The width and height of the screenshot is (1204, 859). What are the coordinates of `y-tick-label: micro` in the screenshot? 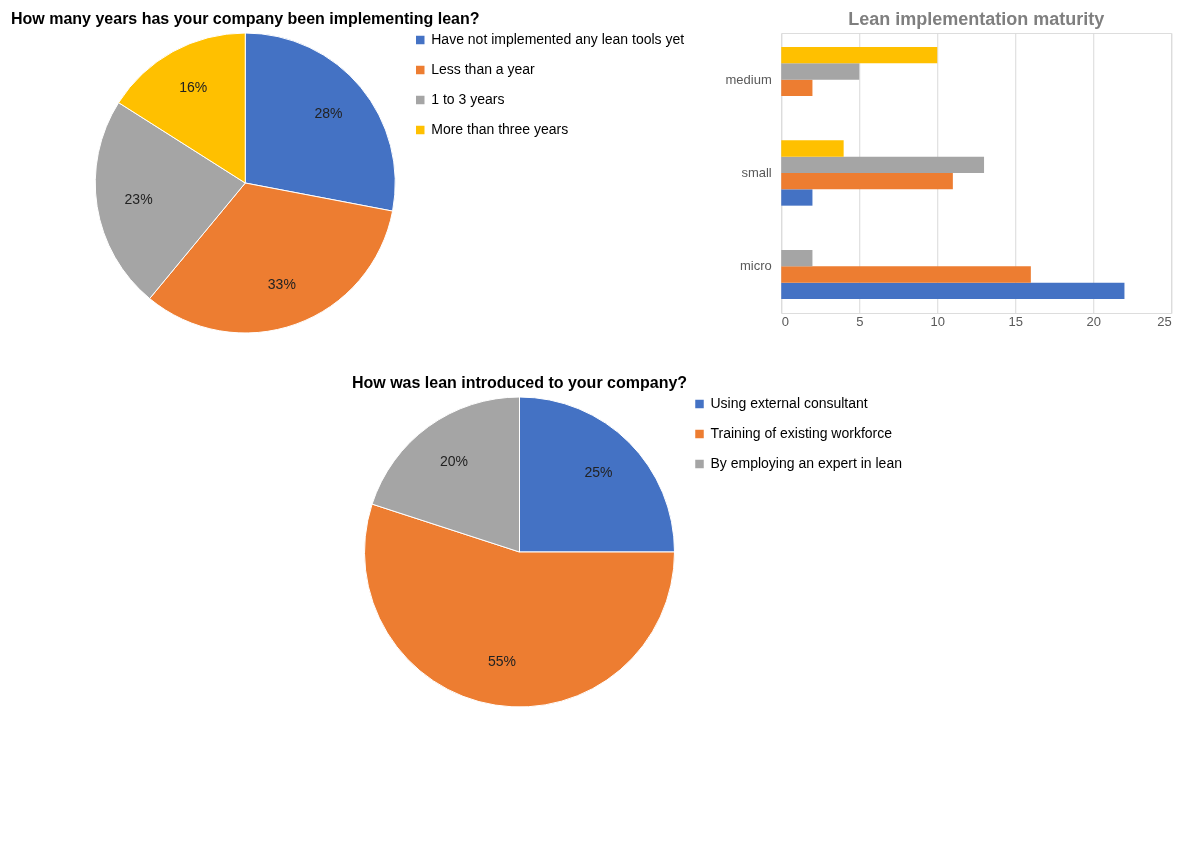 It's located at (755, 266).